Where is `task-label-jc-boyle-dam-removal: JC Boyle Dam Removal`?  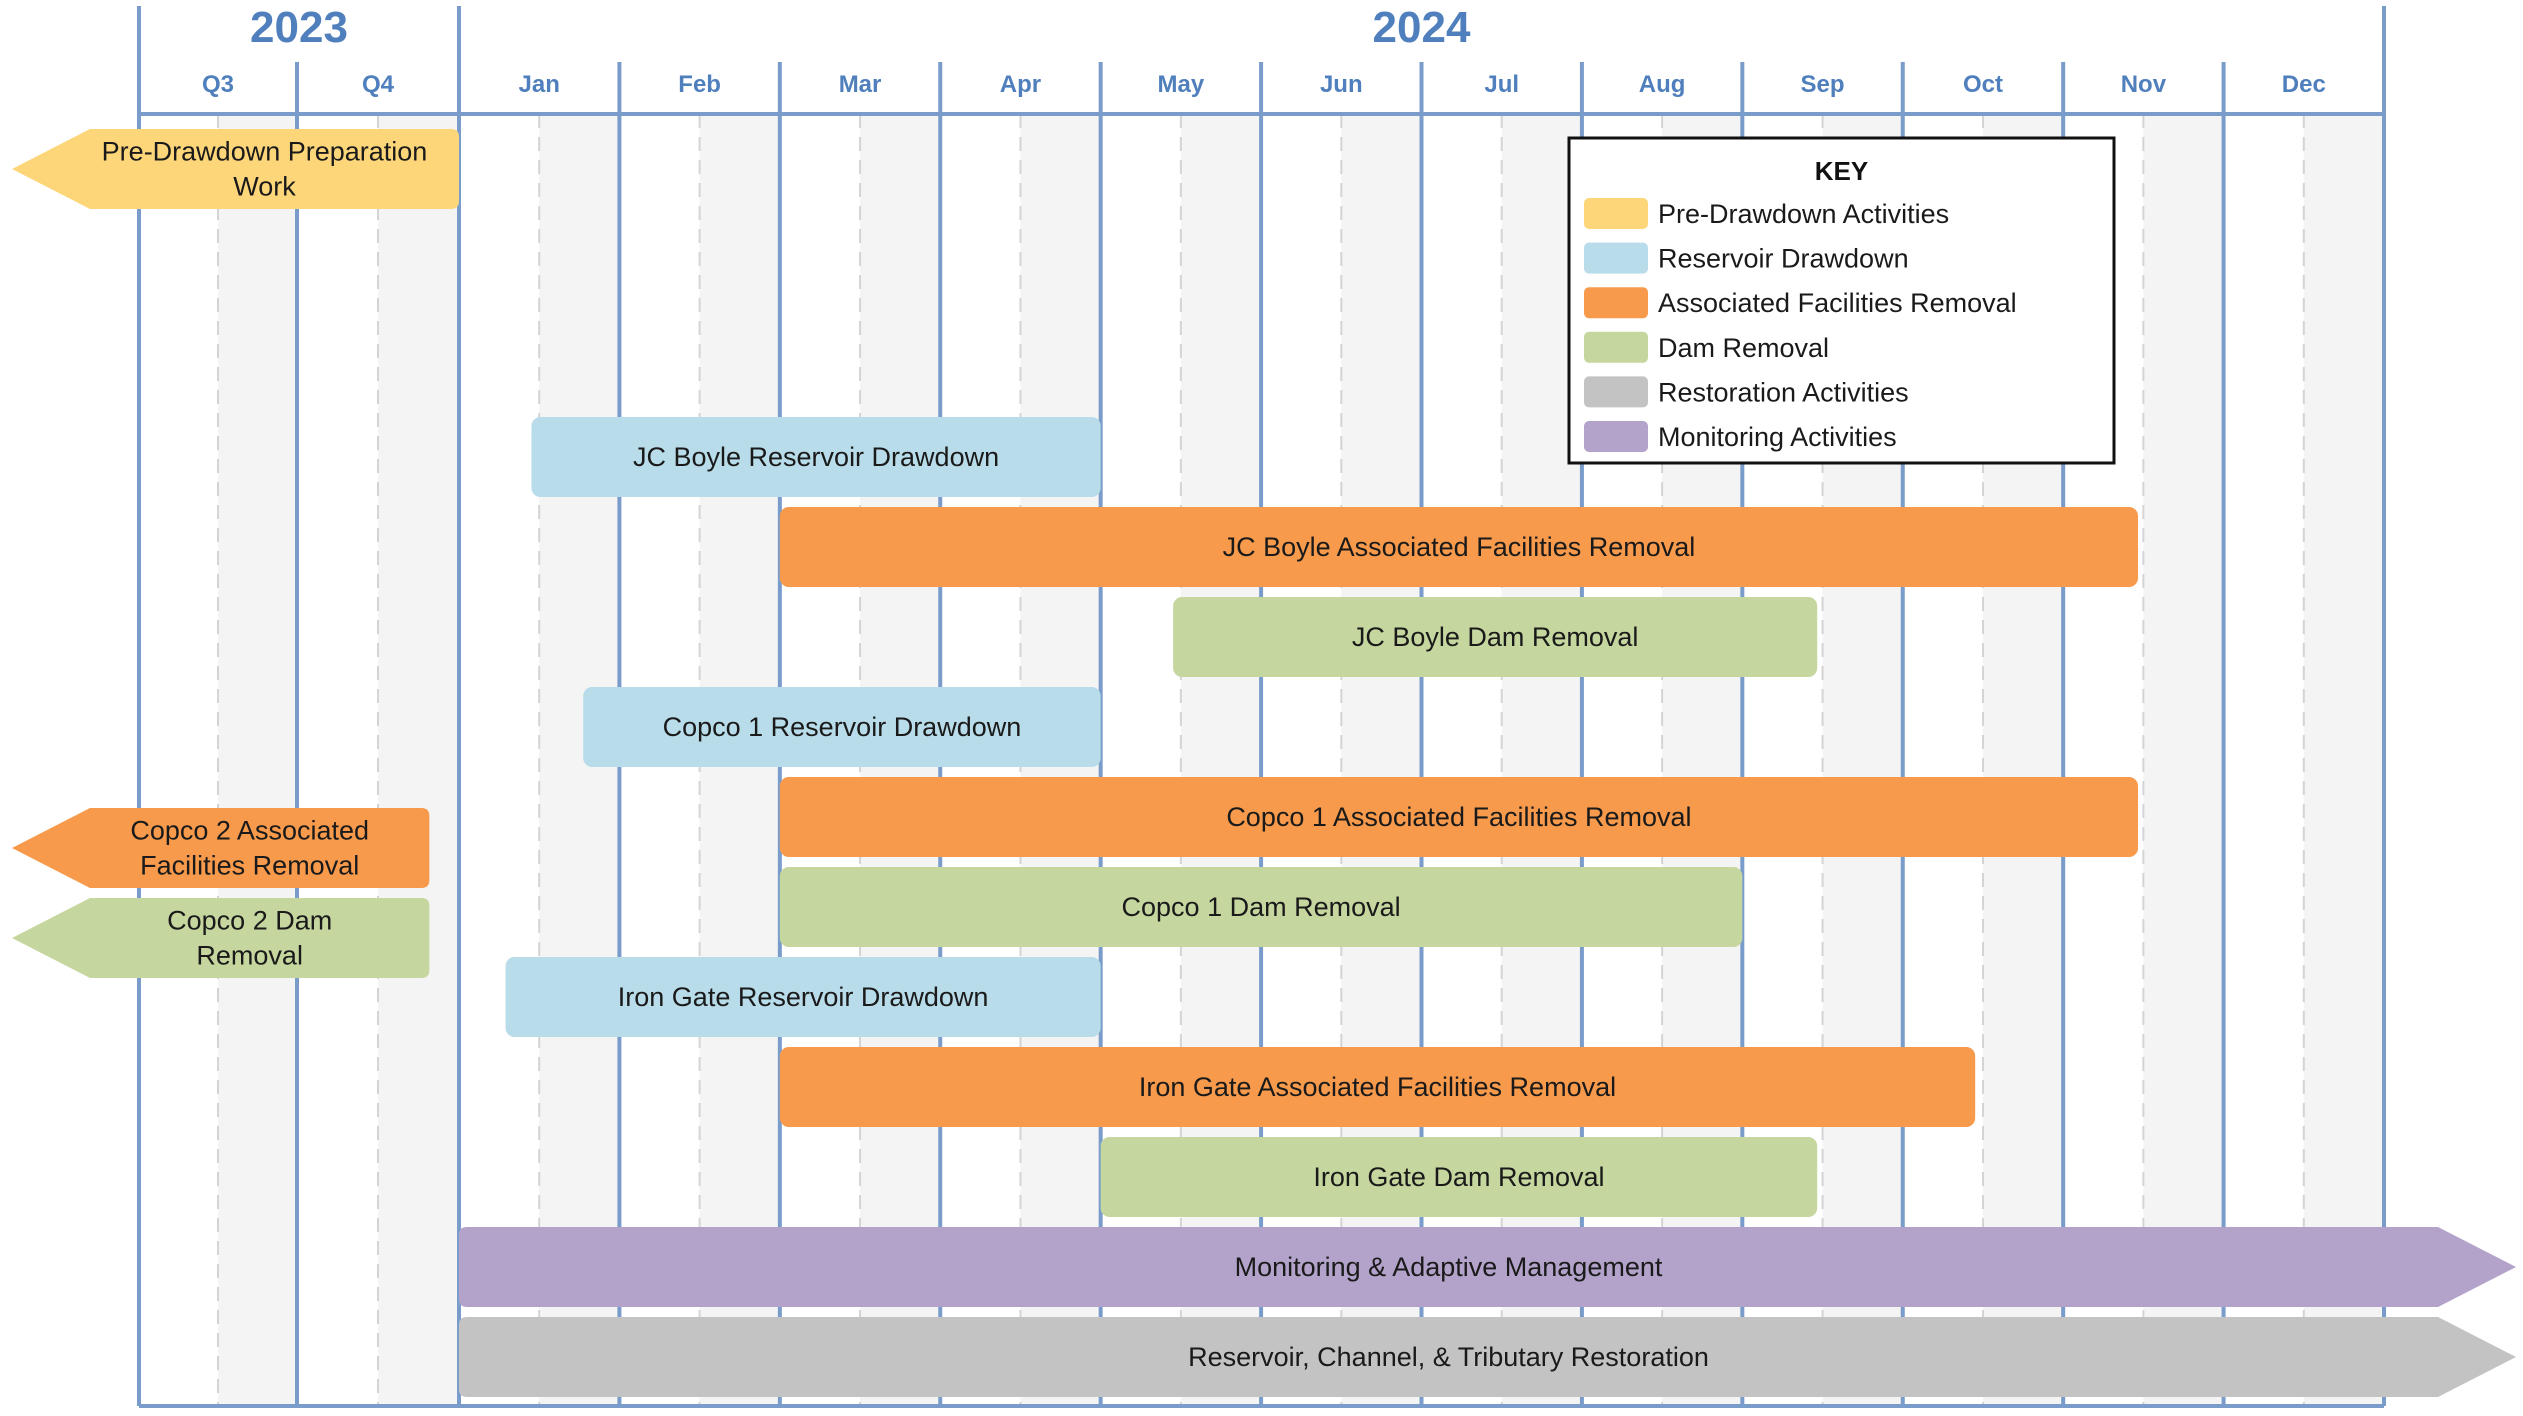
task-label-jc-boyle-dam-removal: JC Boyle Dam Removal is located at coordinates (1495, 637).